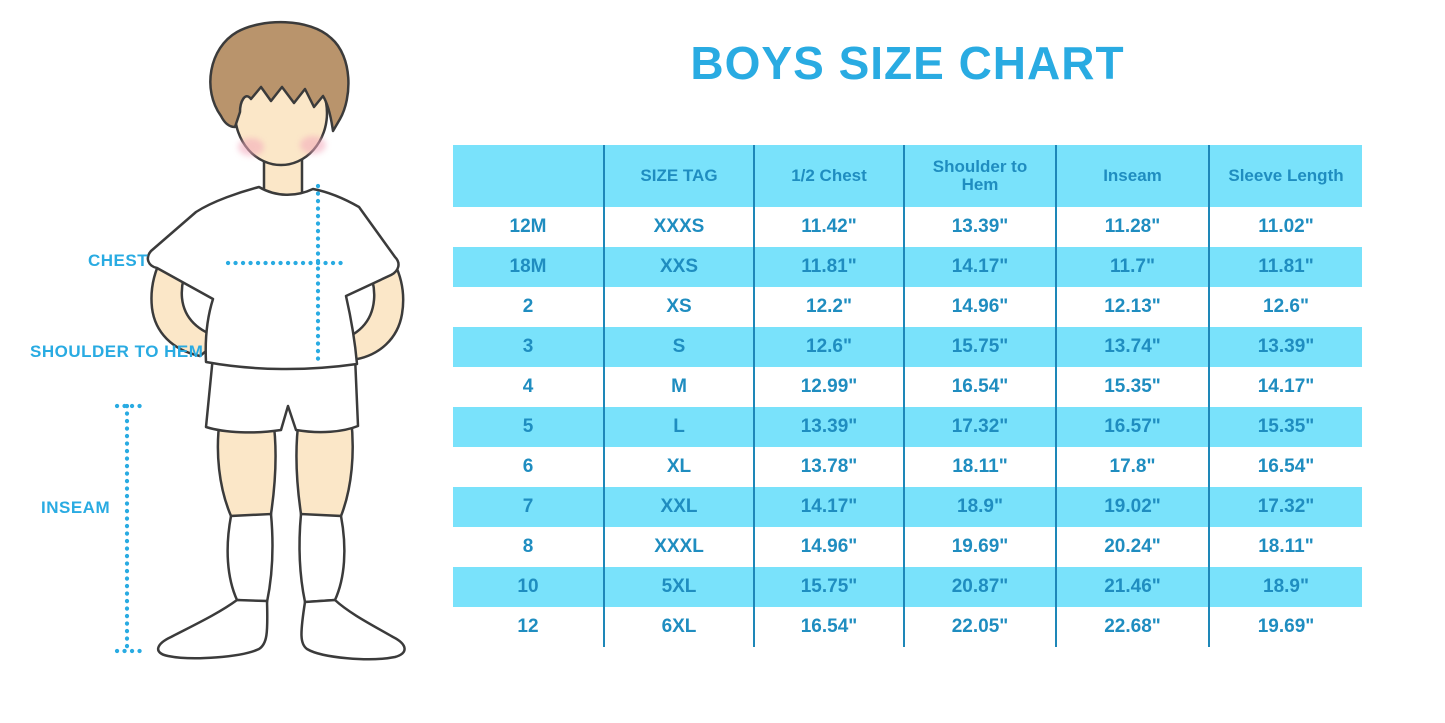 This screenshot has height=723, width=1445. What do you see at coordinates (1131, 627) in the screenshot?
I see `table-cell: 22.68"` at bounding box center [1131, 627].